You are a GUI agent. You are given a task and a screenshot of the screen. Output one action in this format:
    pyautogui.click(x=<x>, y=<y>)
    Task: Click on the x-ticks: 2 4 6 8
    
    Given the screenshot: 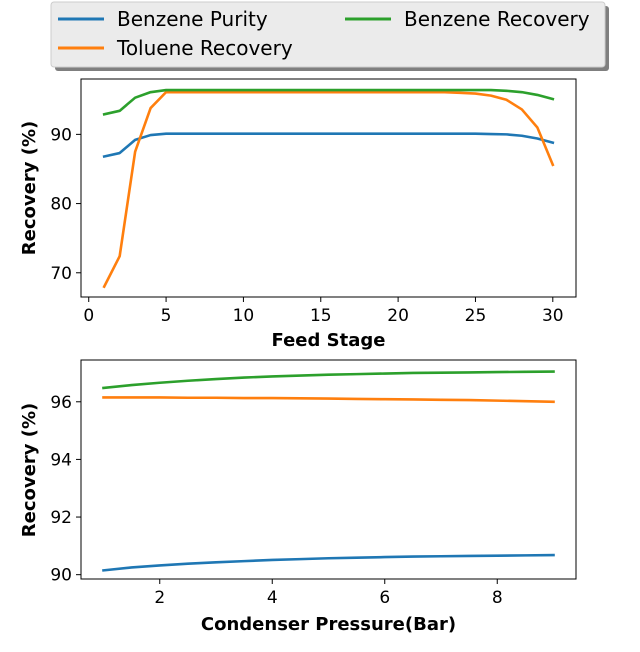 What is the action you would take?
    pyautogui.click(x=328, y=593)
    